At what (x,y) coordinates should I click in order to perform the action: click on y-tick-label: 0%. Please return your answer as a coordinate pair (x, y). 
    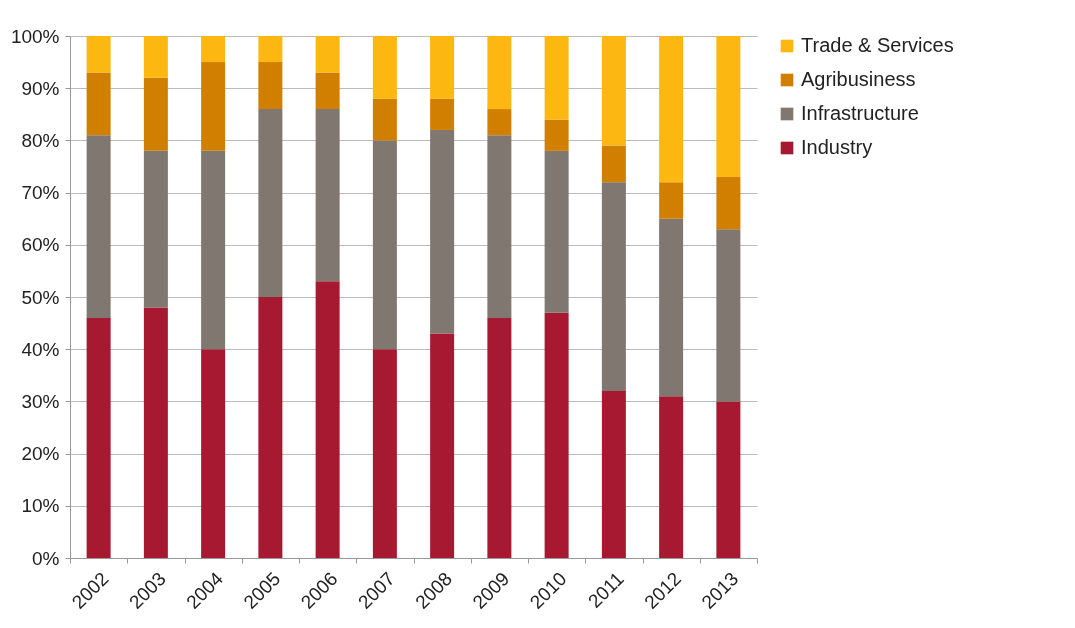
    Looking at the image, I should click on (46, 558).